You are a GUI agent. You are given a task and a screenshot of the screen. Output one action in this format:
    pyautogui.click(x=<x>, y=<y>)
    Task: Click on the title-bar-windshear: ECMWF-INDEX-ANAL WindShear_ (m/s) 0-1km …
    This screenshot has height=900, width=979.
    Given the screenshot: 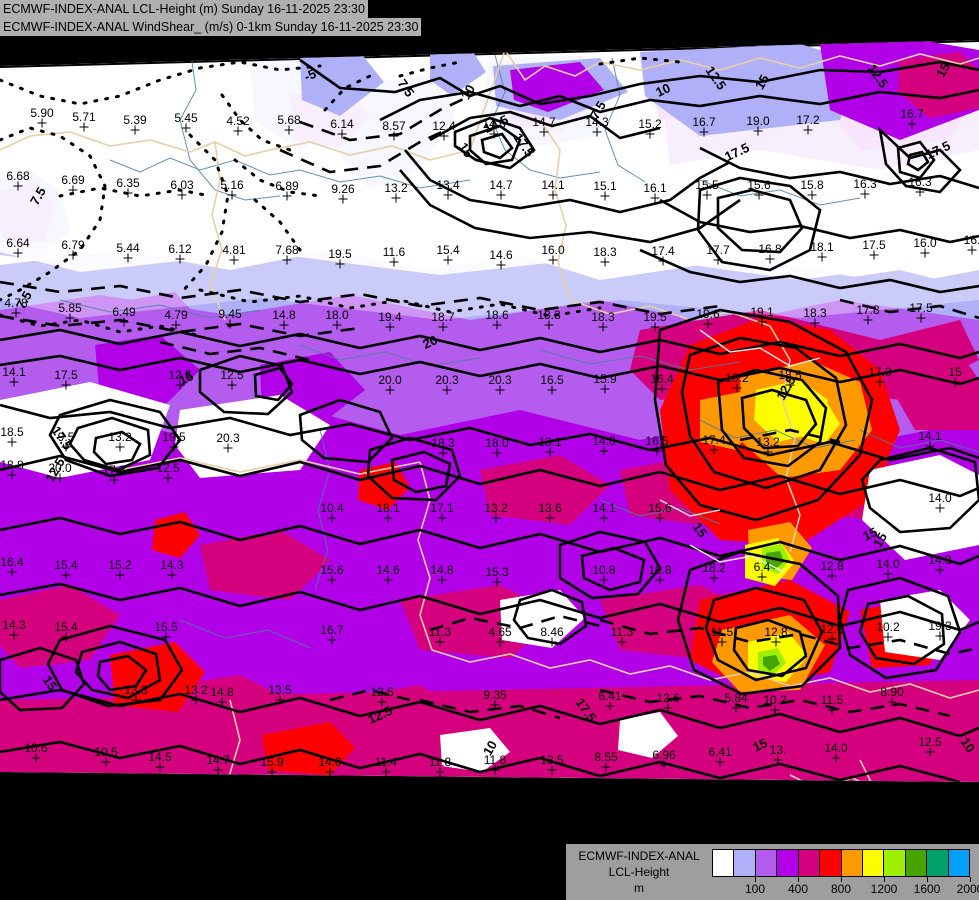 What is the action you would take?
    pyautogui.click(x=211, y=27)
    